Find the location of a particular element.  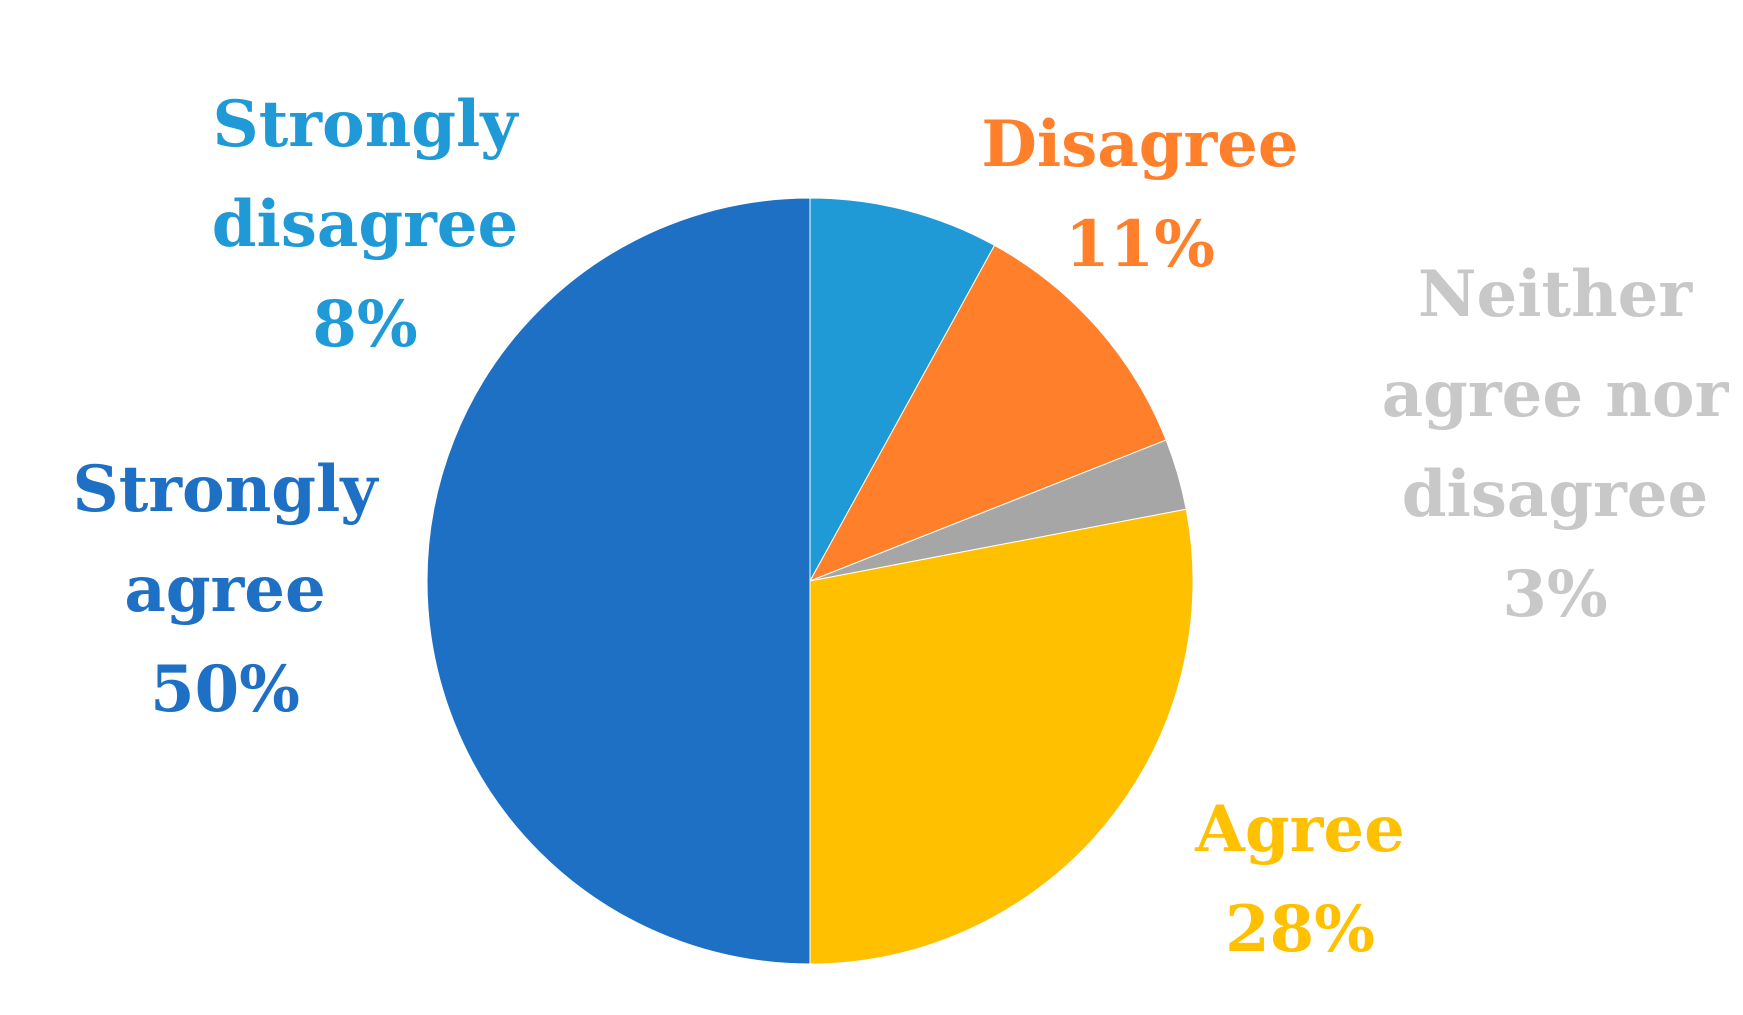

label-strongly-disagree: Strongly disagree 8% is located at coordinates (365, 225).